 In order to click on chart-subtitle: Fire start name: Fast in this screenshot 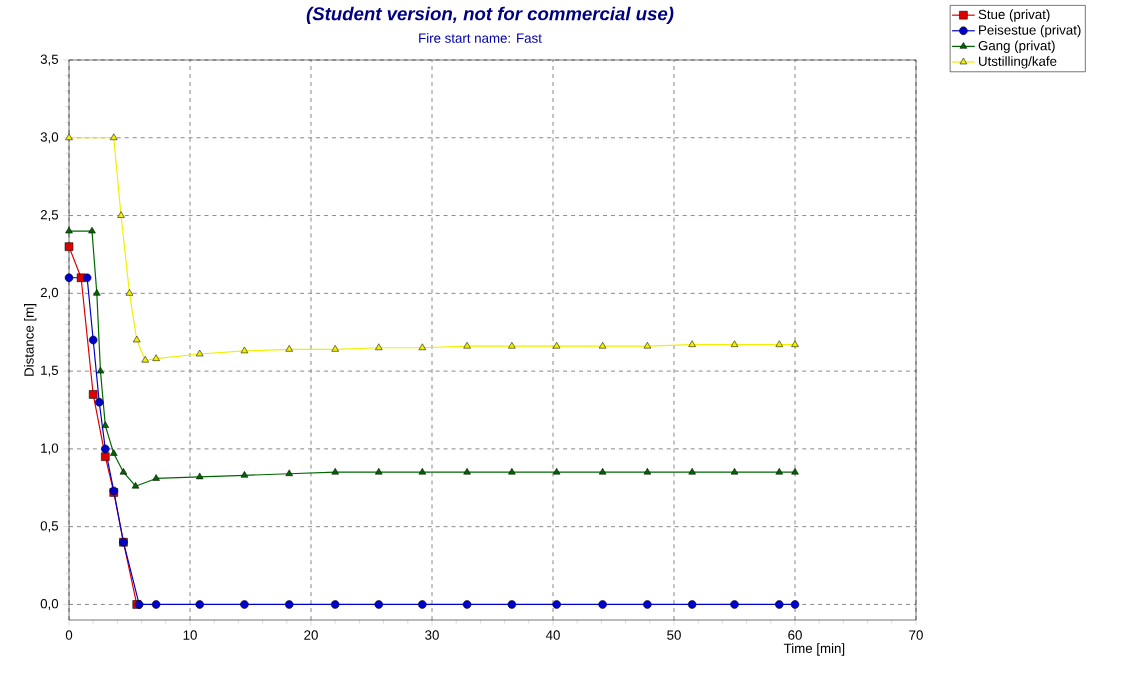, I will do `click(480, 38)`.